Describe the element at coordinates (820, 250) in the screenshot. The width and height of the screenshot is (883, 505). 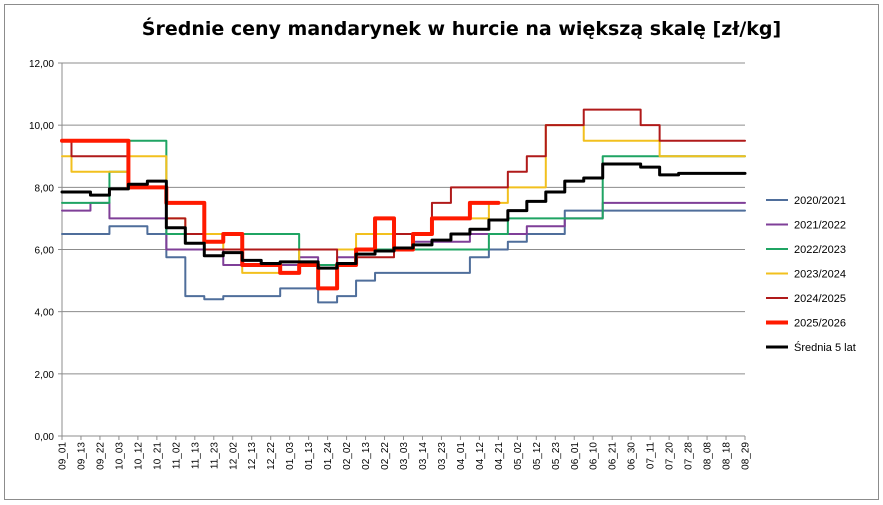
I see `legend-label: 2022/2023` at that location.